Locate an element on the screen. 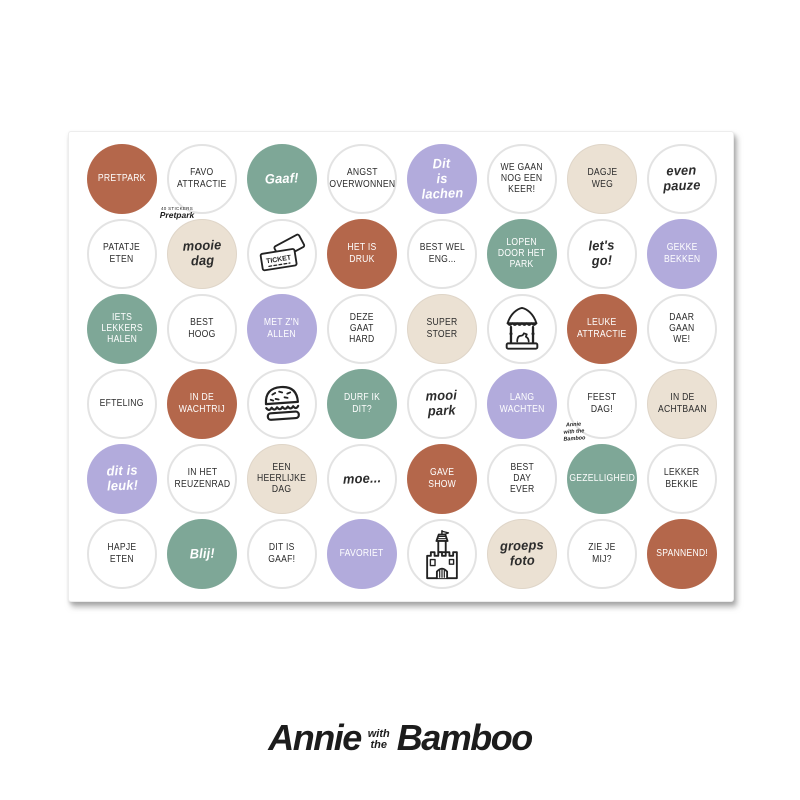  sticker-cell: LOPEN DOOR HET PARK is located at coordinates (522, 253).